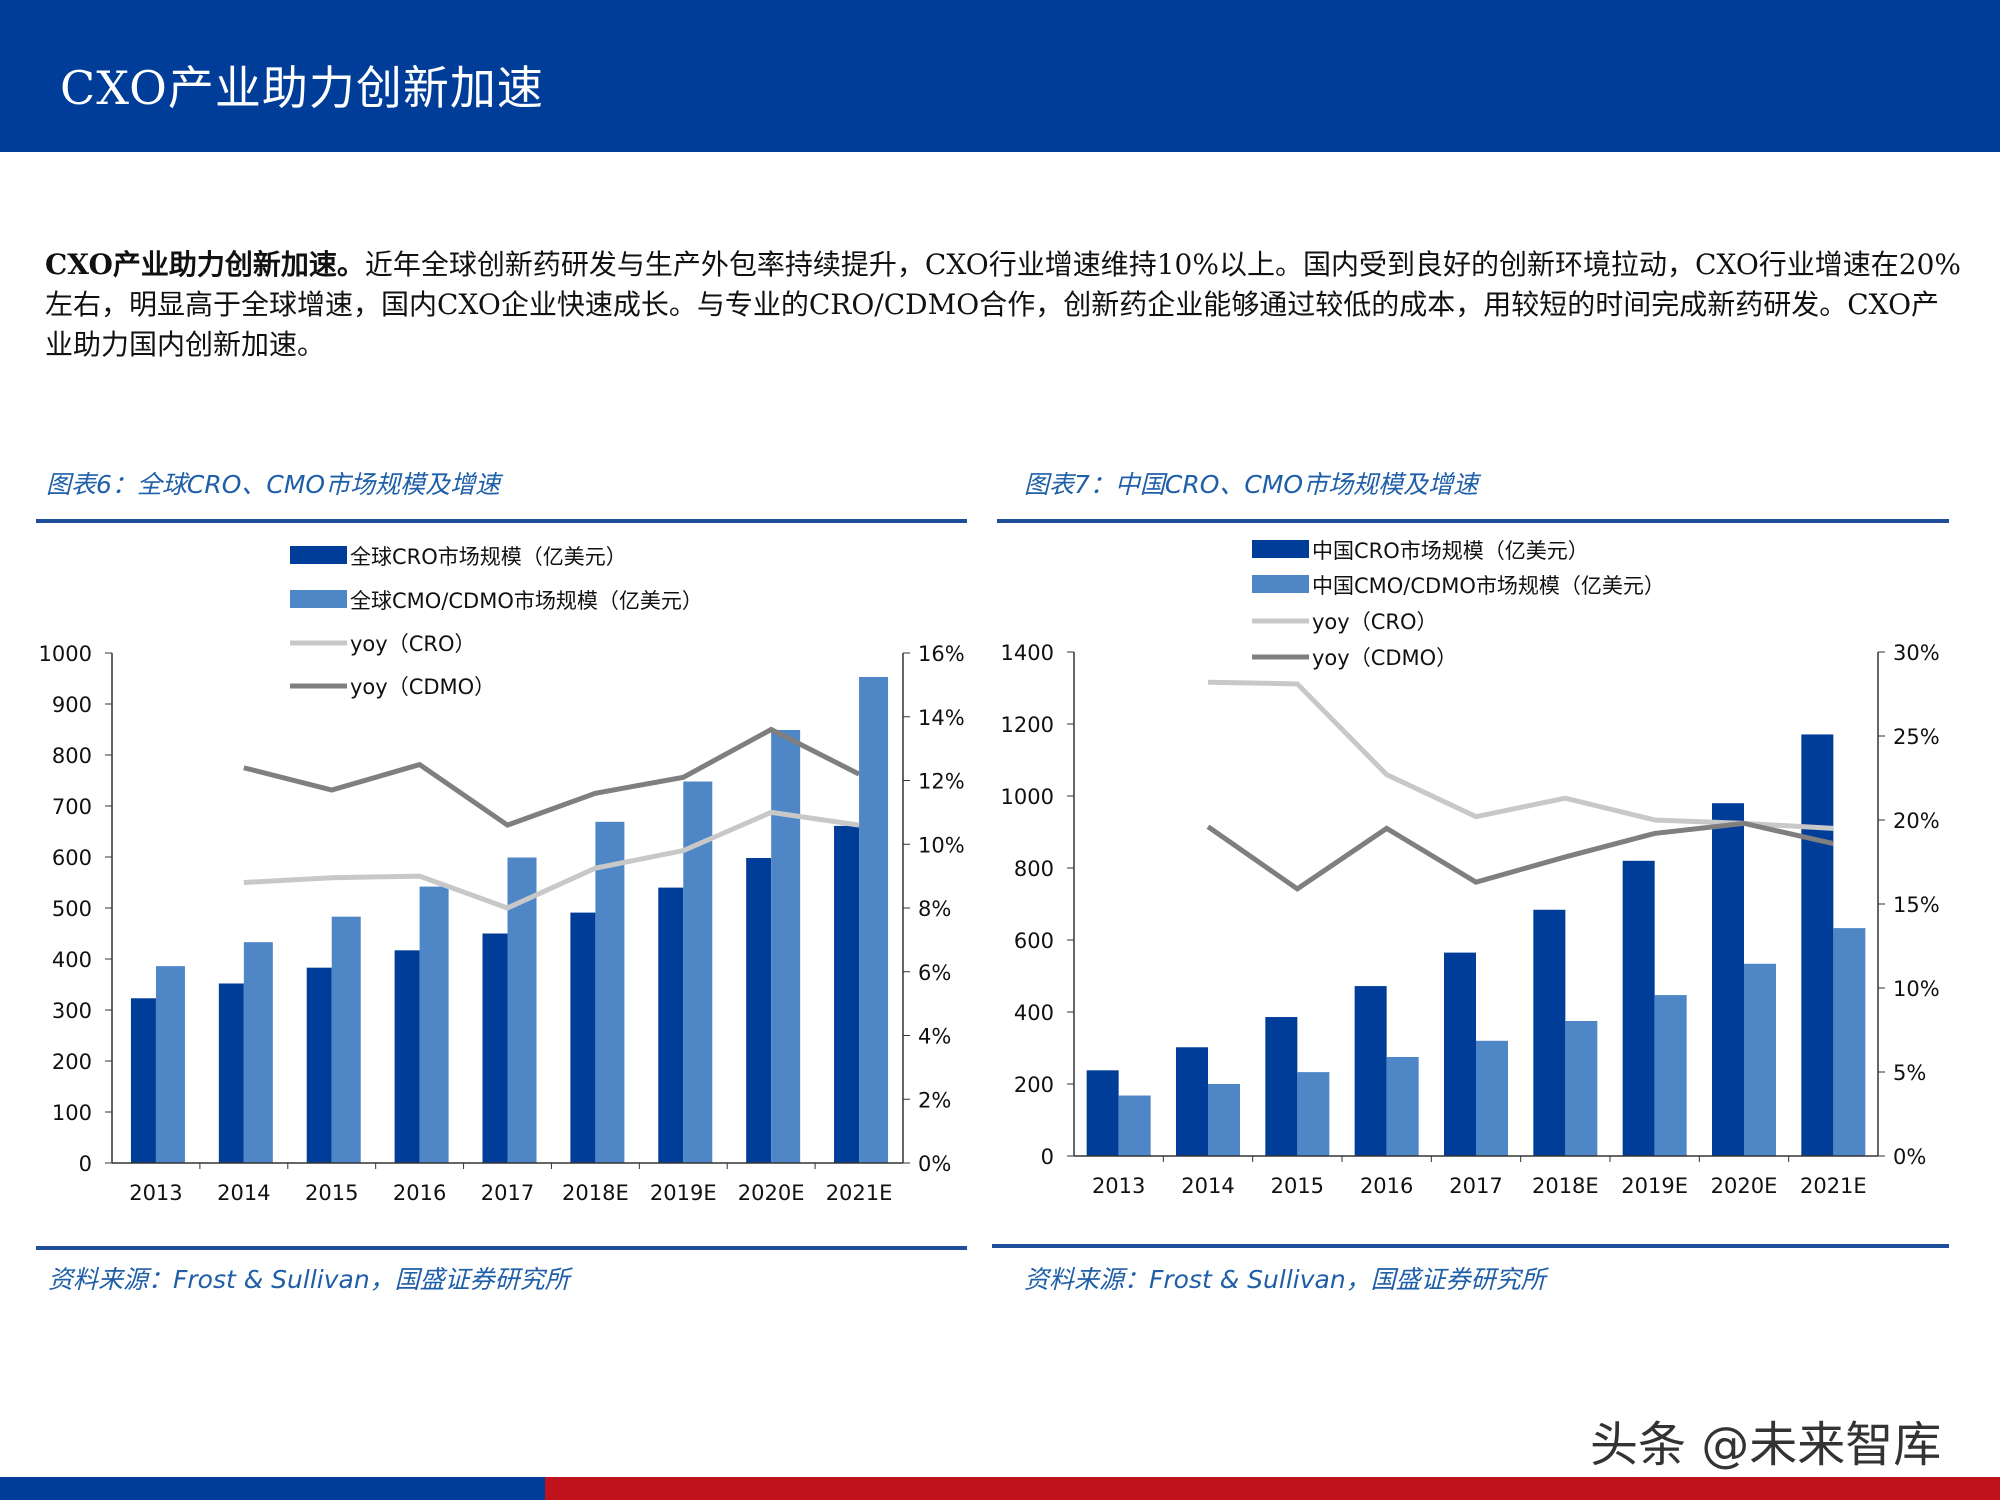 This screenshot has height=1500, width=2000. Describe the element at coordinates (155, 1193) in the screenshot. I see `x-tick-label: 2013` at that location.